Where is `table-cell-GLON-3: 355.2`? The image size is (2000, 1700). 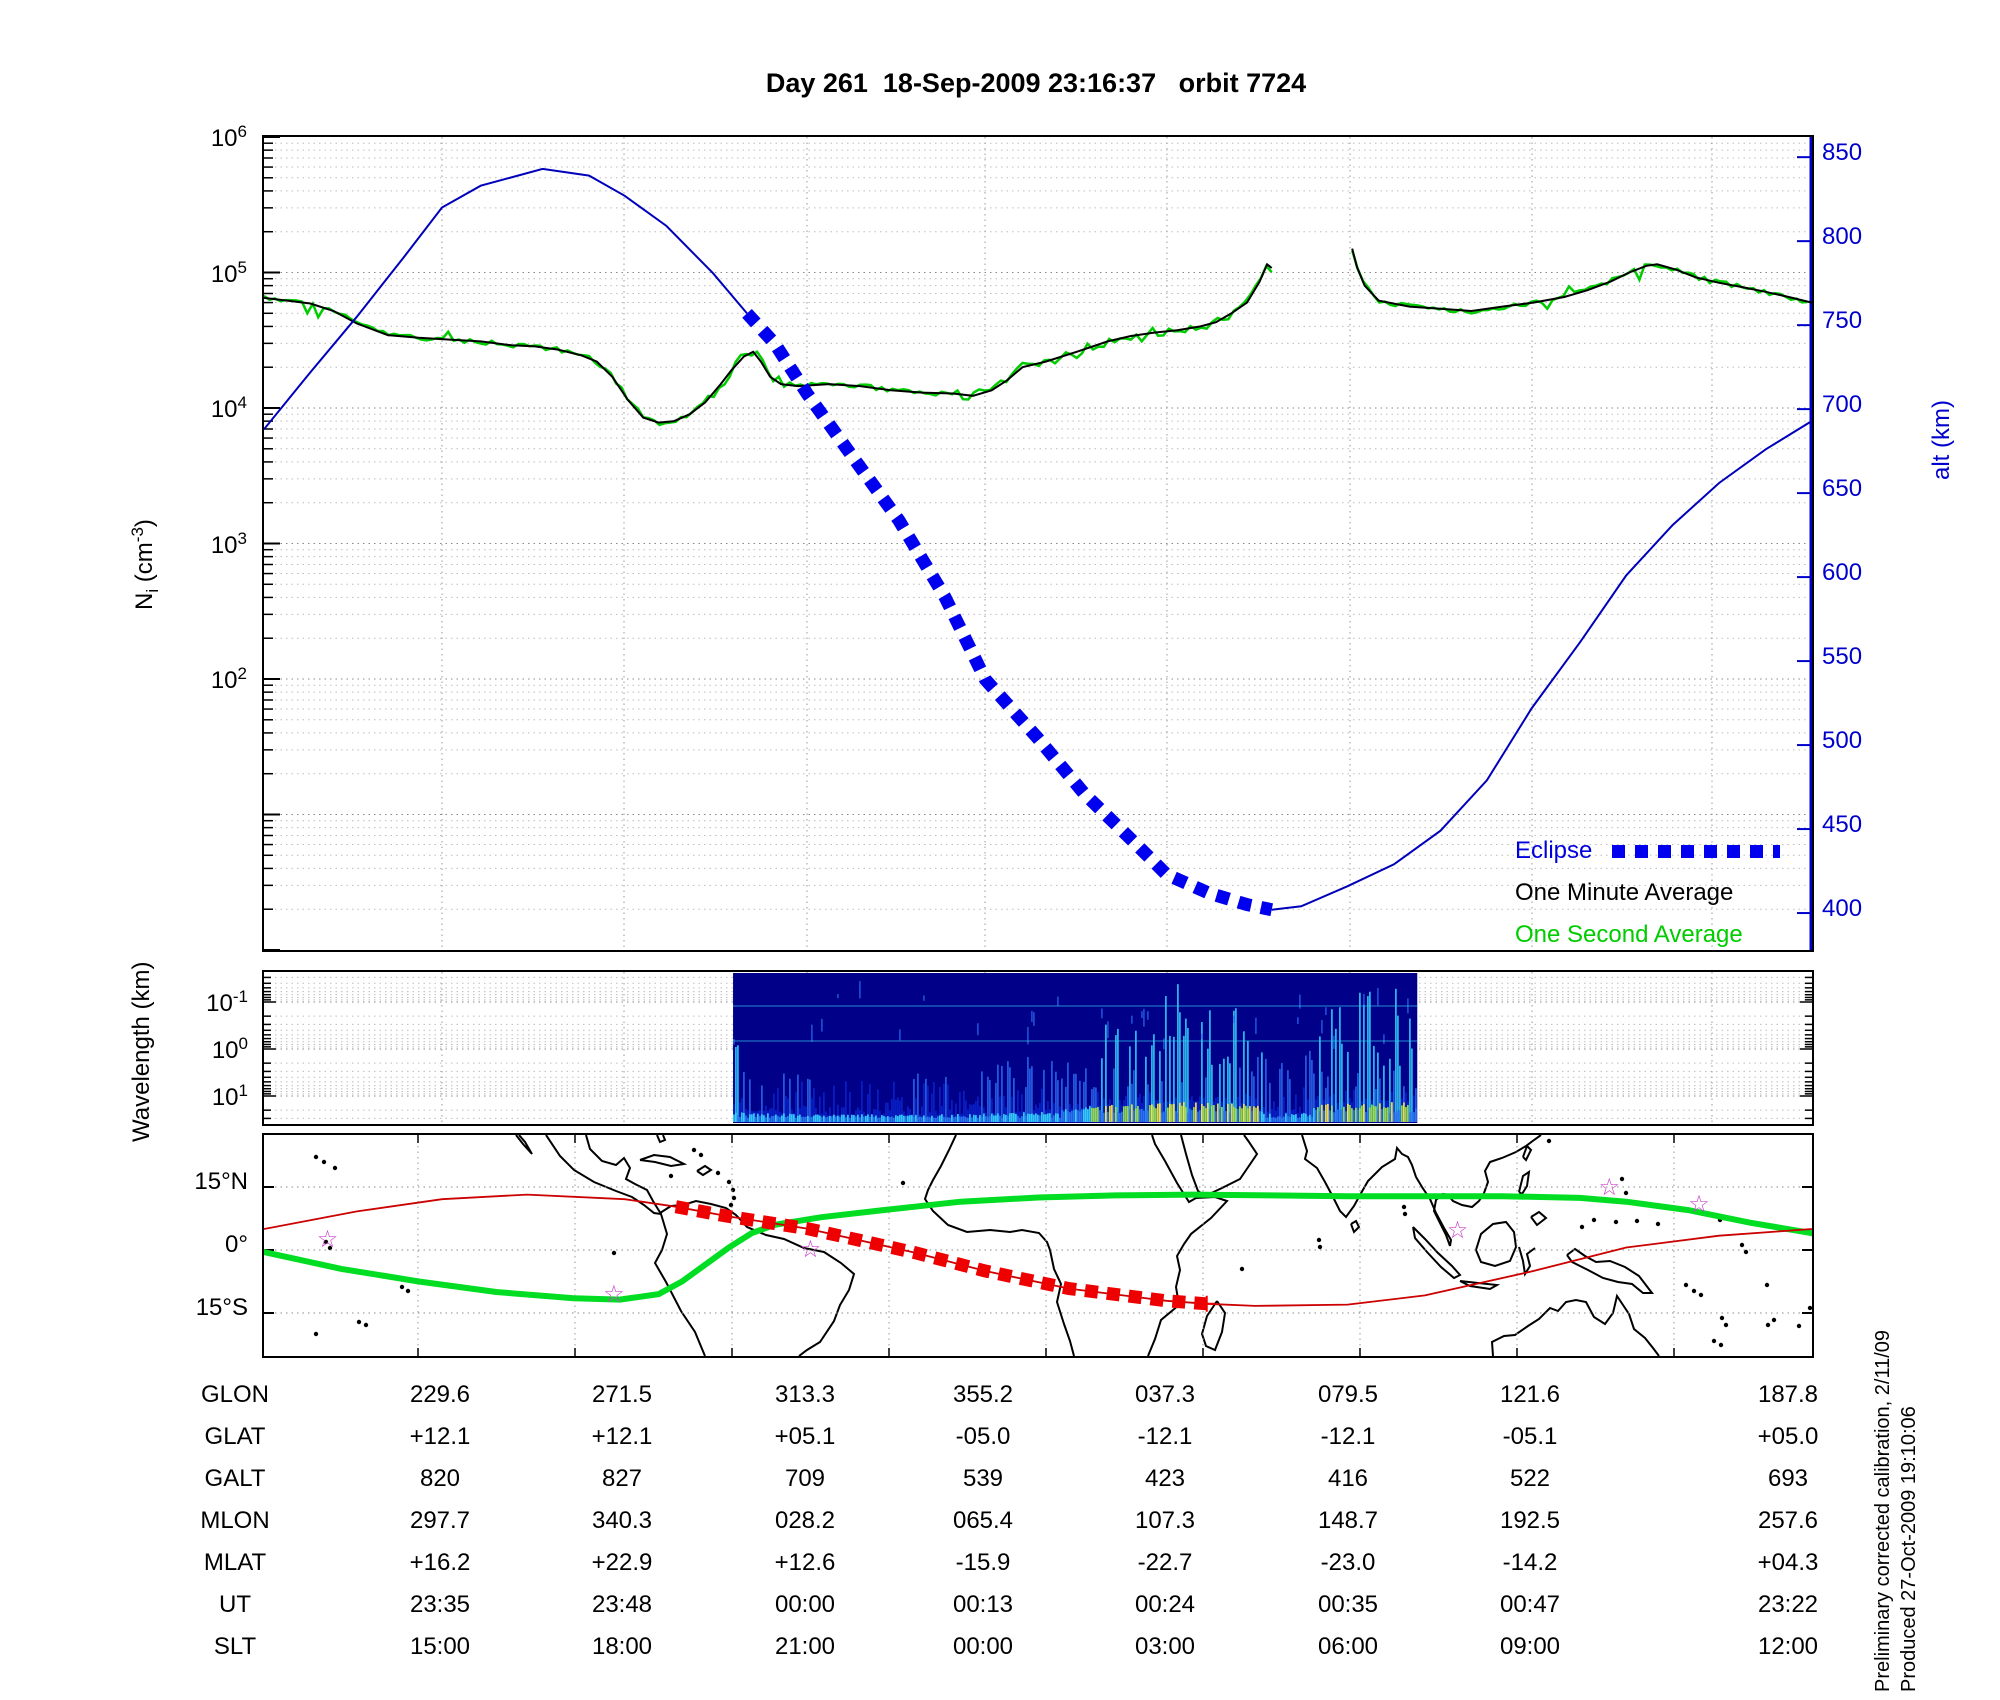
table-cell-GLON-3: 355.2 is located at coordinates (983, 1394).